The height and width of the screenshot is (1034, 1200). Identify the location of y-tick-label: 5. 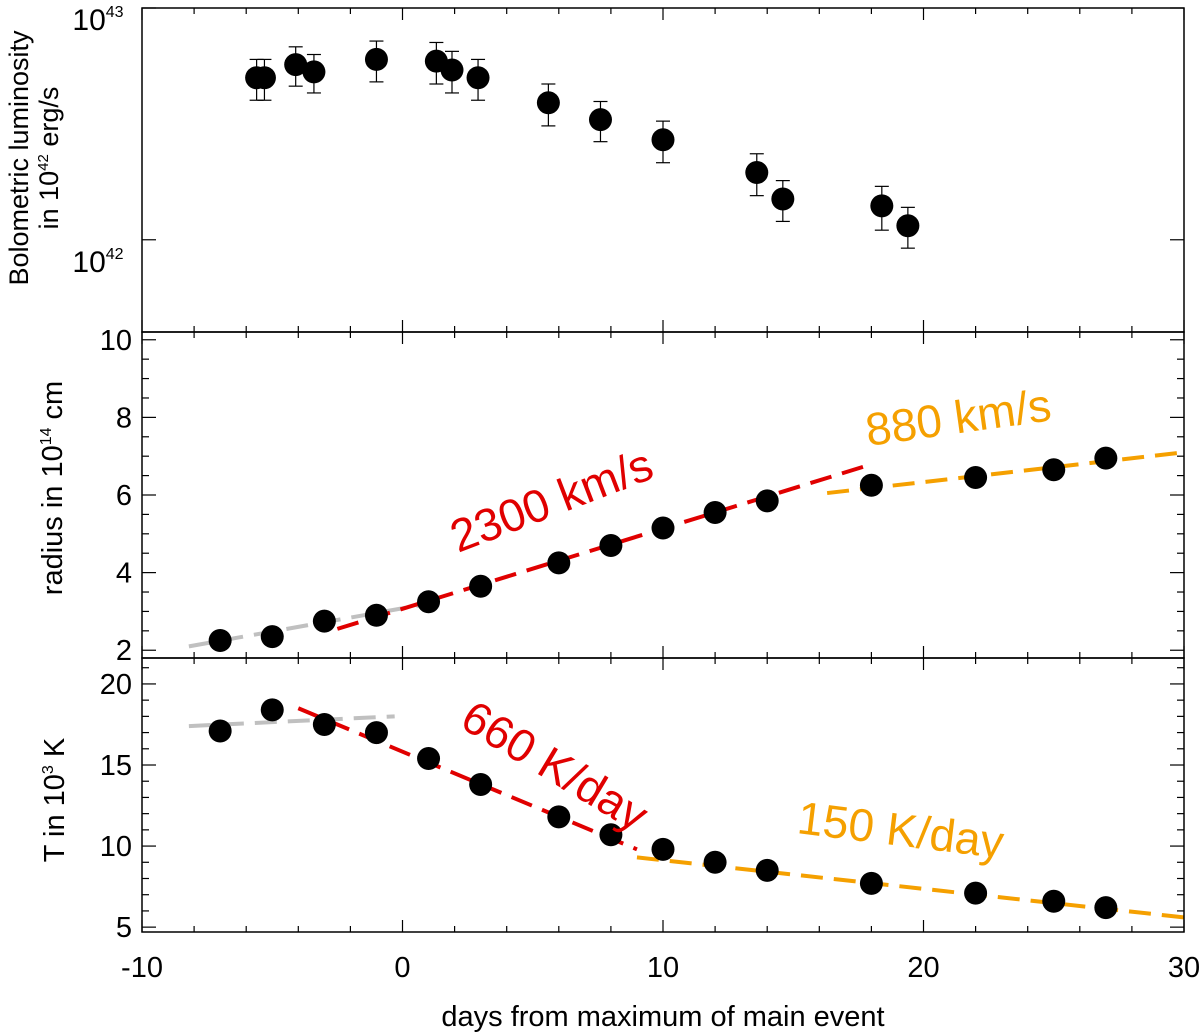
(124, 928).